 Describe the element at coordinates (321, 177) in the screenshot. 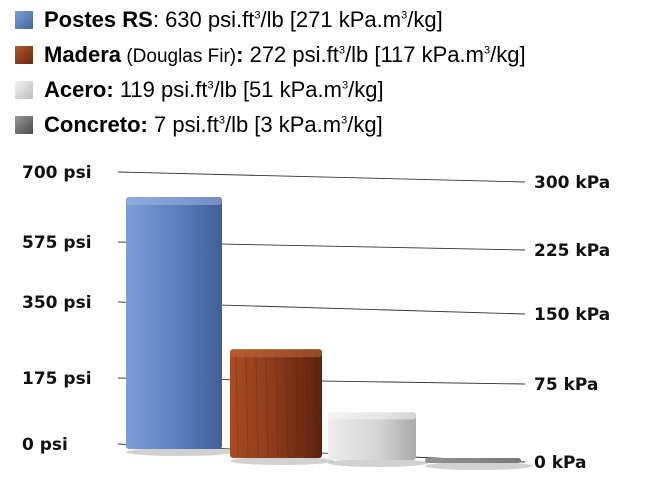

I see `guide-line` at that location.